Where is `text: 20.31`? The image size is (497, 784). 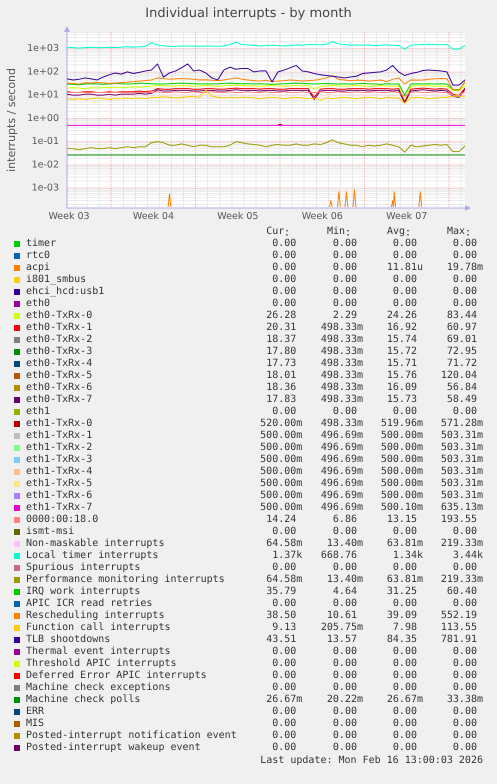 text: 20.31 is located at coordinates (281, 328).